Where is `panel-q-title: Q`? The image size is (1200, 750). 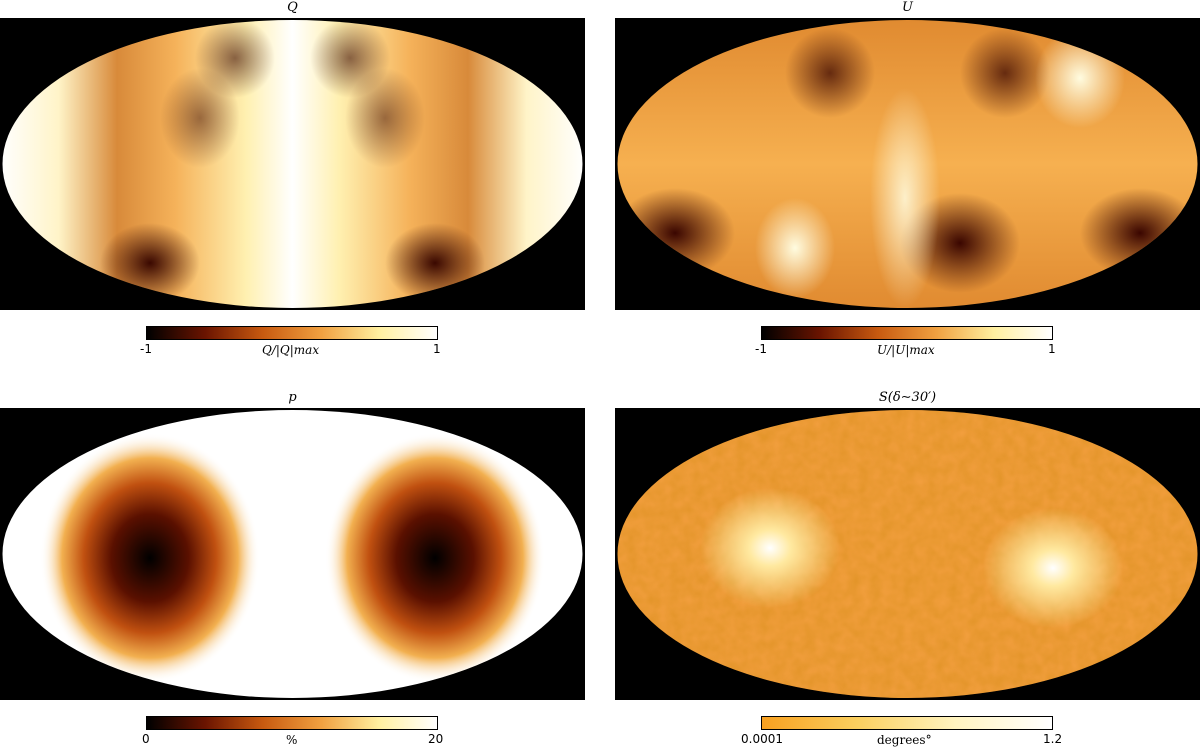 panel-q-title: Q is located at coordinates (292, 7).